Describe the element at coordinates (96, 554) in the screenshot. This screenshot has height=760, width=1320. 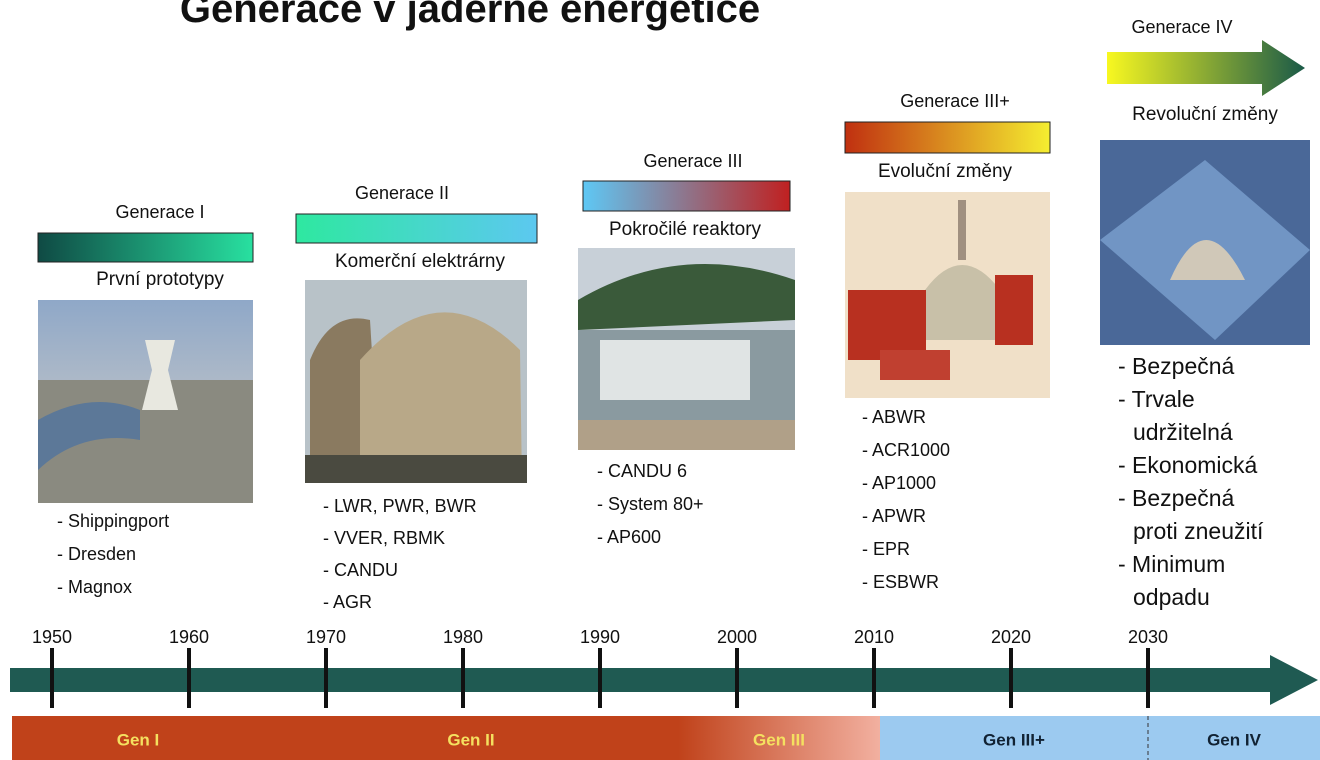
I see `generation-item: - Dresden` at that location.